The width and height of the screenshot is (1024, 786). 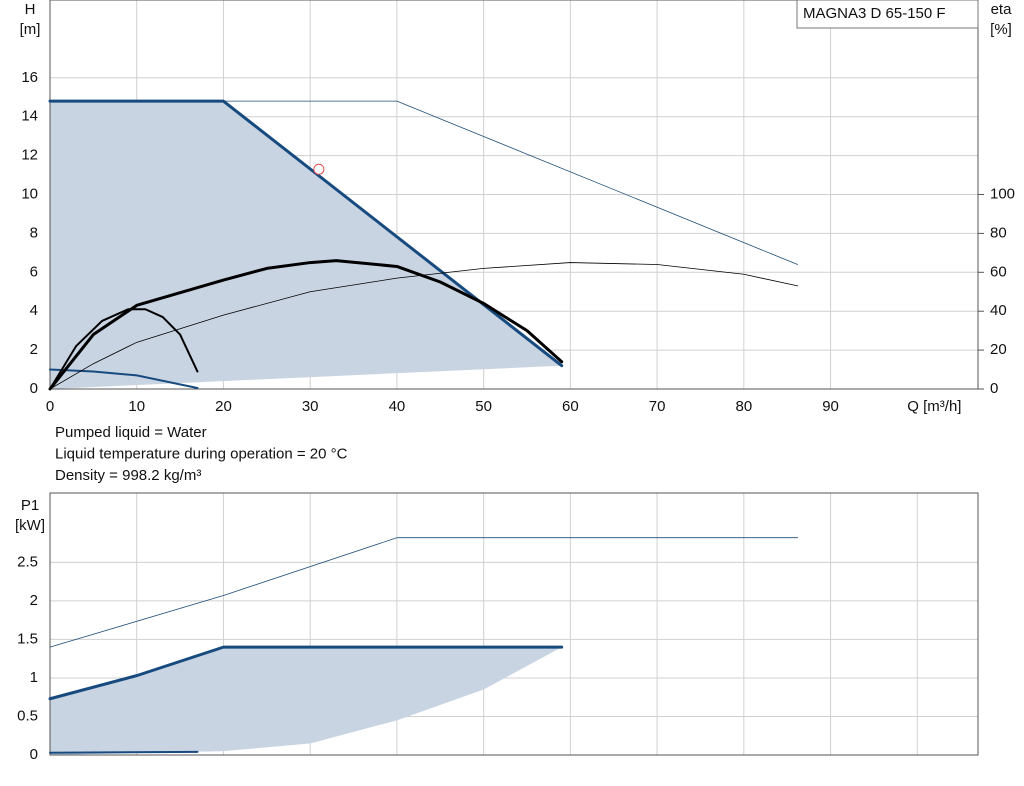 What do you see at coordinates (136, 406) in the screenshot?
I see `x-tick-label: 10` at bounding box center [136, 406].